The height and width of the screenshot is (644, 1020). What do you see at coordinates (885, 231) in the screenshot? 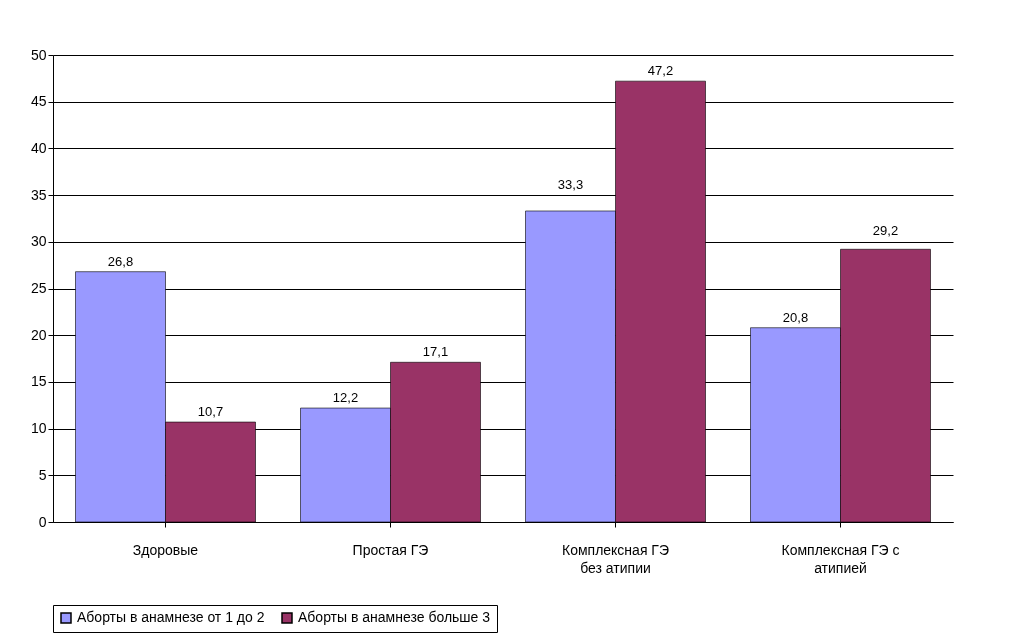
I see `data-label: 29,2` at bounding box center [885, 231].